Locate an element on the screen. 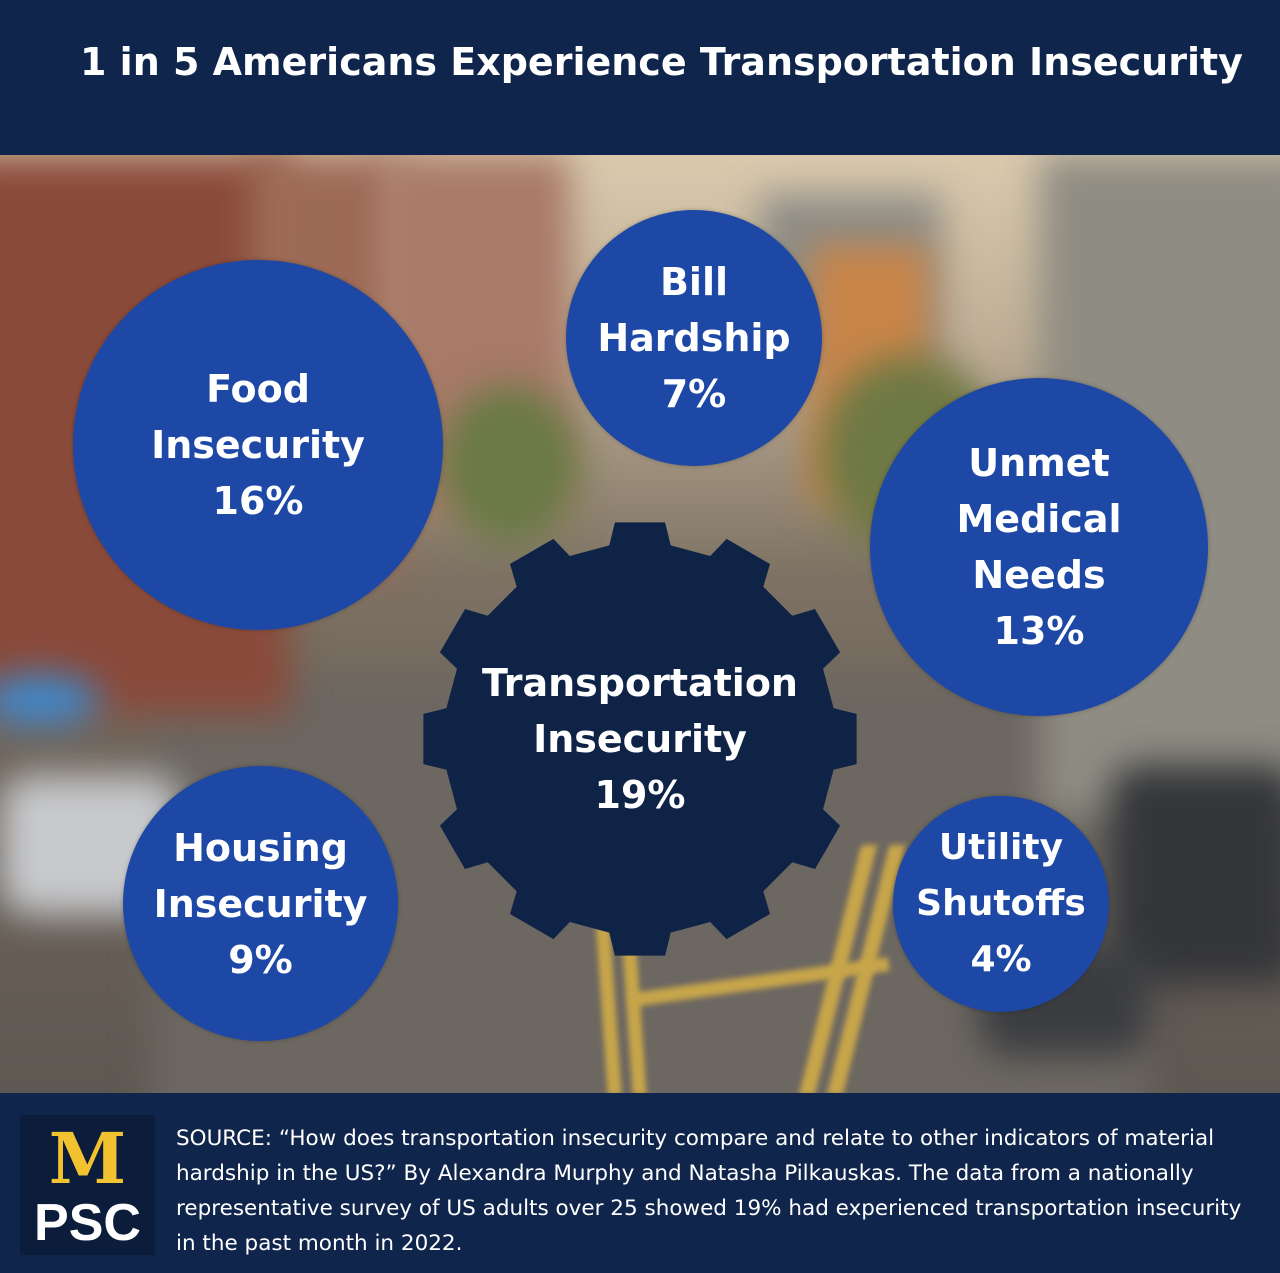  gear-icon is located at coordinates (640, 739).